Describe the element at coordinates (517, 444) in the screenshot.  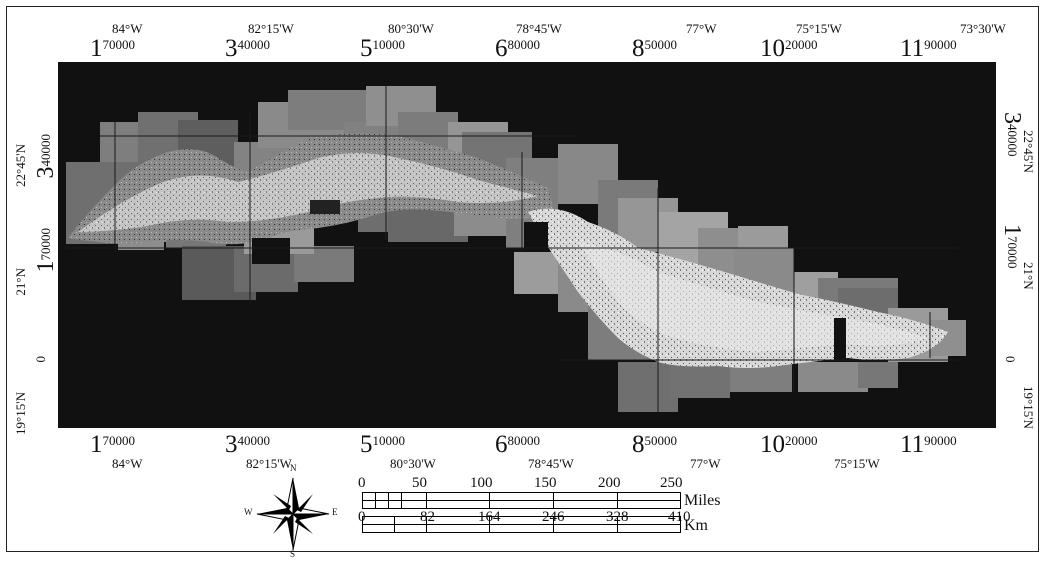
I see `utm-x-bottom-4: 680000` at that location.